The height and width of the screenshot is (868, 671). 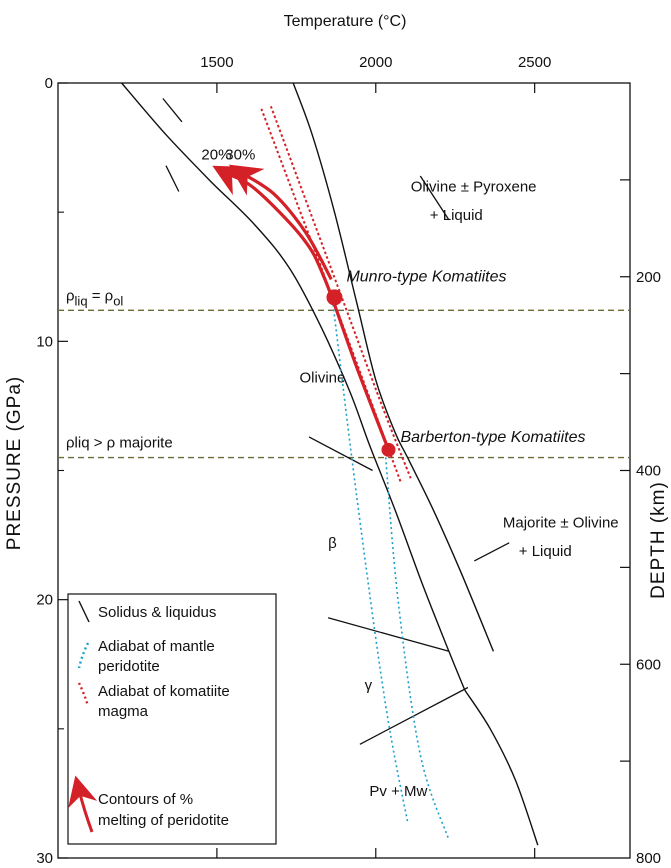 What do you see at coordinates (534, 62) in the screenshot?
I see `x-tick-label: 2500` at bounding box center [534, 62].